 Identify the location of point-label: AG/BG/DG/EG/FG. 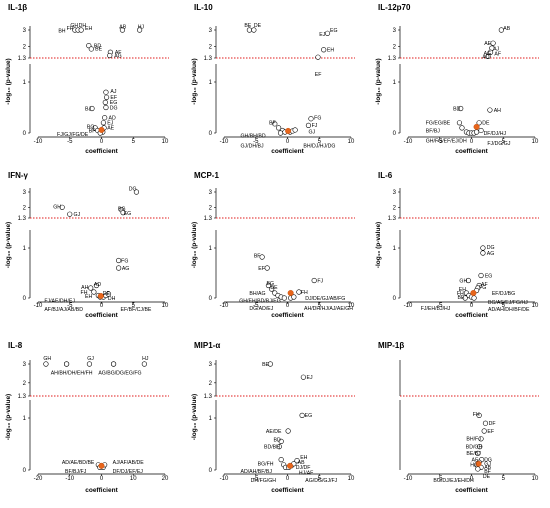
(119, 373).